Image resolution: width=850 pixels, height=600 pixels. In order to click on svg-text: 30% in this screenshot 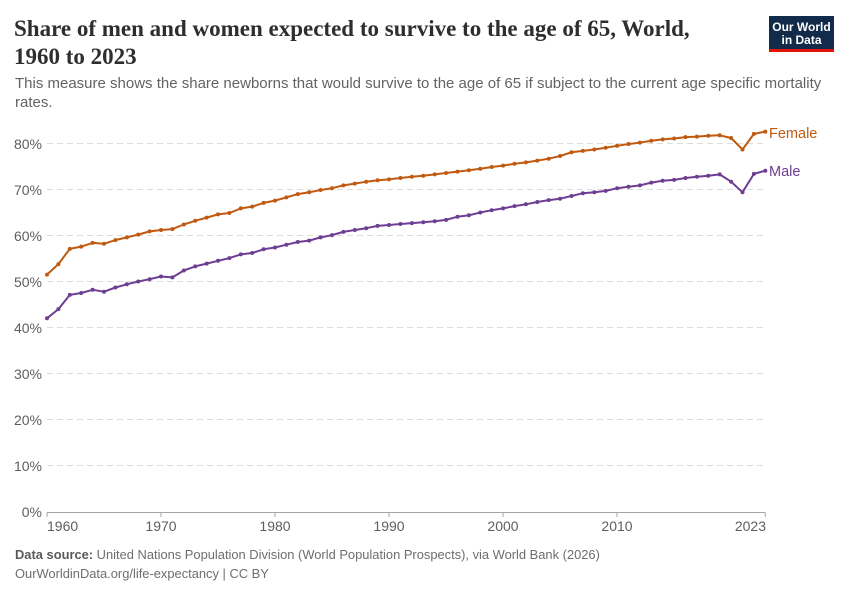, I will do `click(28, 374)`.